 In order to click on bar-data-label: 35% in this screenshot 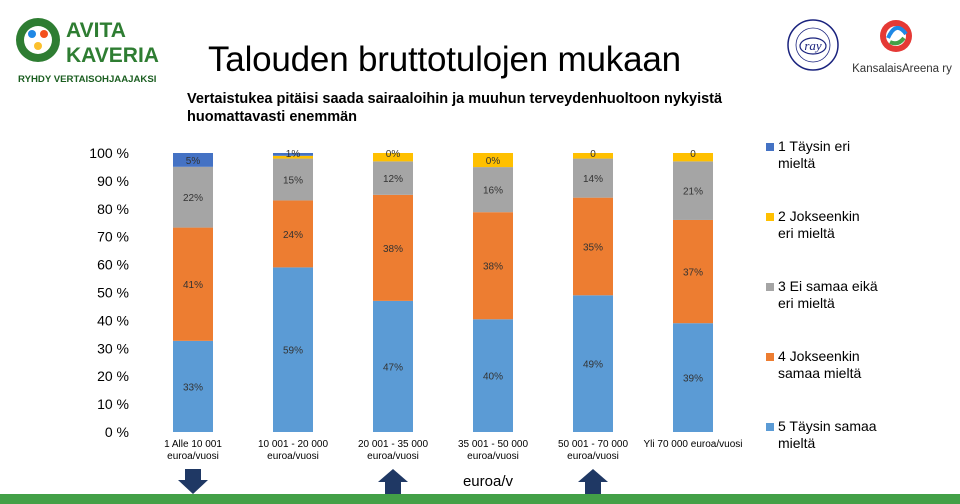, I will do `click(593, 247)`.